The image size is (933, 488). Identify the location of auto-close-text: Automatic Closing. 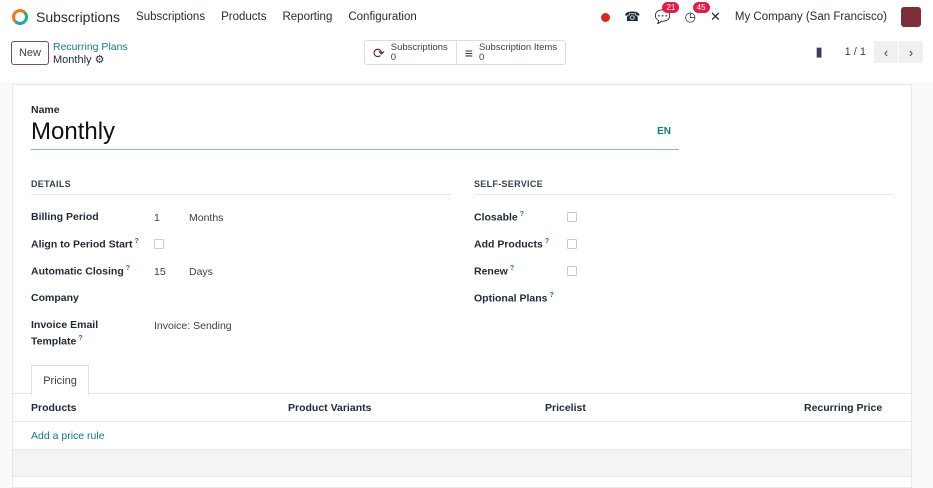
(77, 271).